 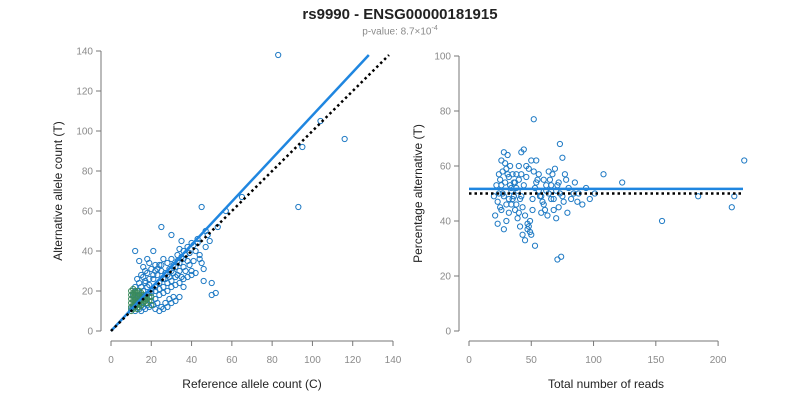 I want to click on x-tick-label: 200, so click(x=718, y=360).